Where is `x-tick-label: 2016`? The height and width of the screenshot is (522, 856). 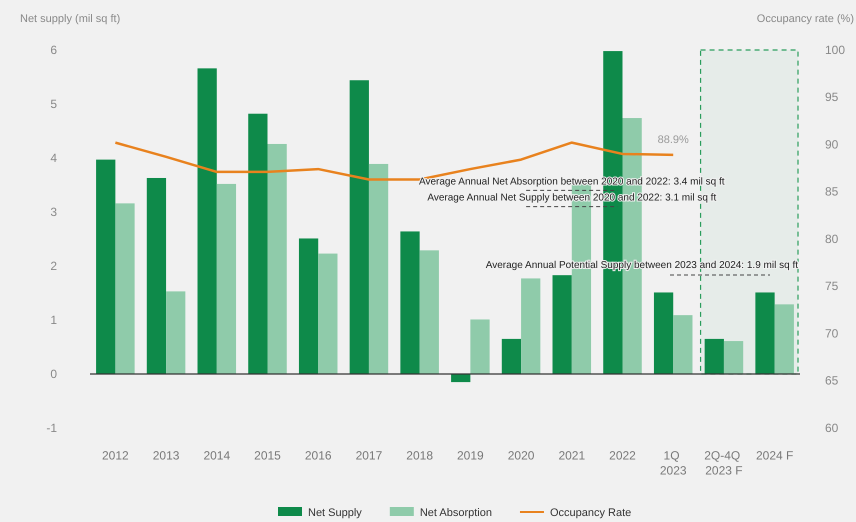
x-tick-label: 2016 is located at coordinates (318, 455).